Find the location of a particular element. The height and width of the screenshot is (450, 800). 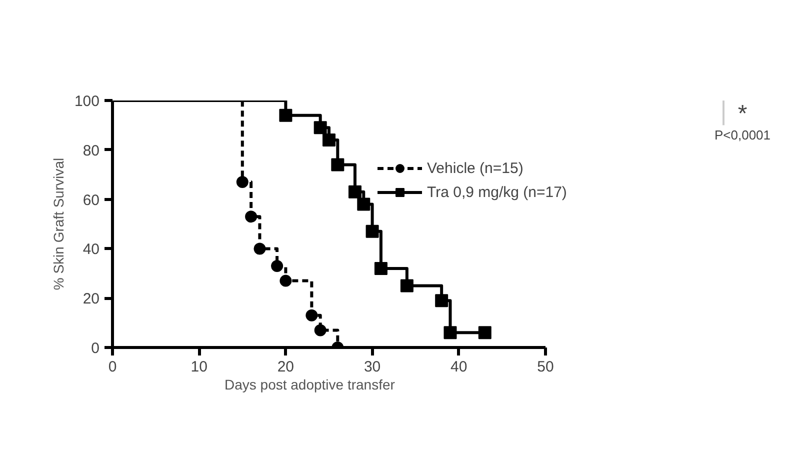

x-tick-label: 0 is located at coordinates (112, 367).